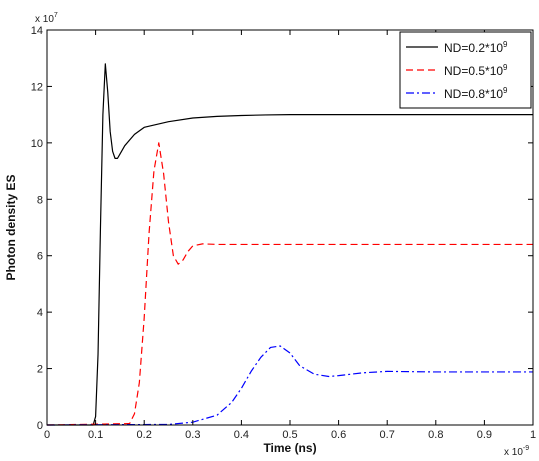 The image size is (539, 461). What do you see at coordinates (40, 426) in the screenshot?
I see `y-tick-label: 0` at bounding box center [40, 426].